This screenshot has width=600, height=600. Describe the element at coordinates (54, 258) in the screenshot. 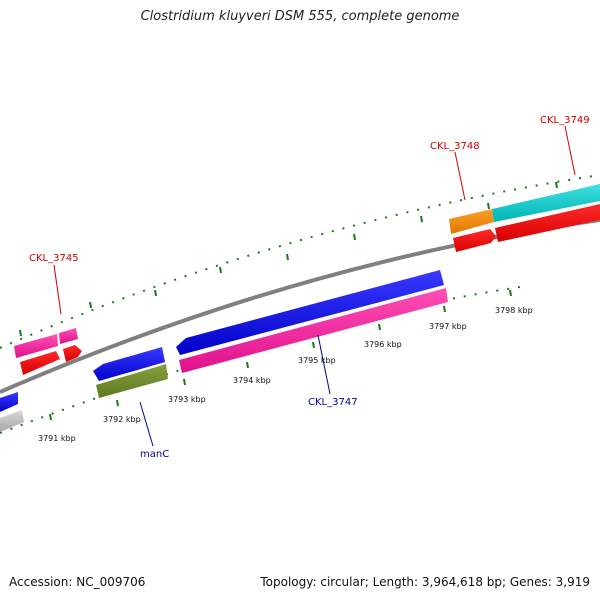

I see `gene-label-ckl3745: CKL_3745` at that location.